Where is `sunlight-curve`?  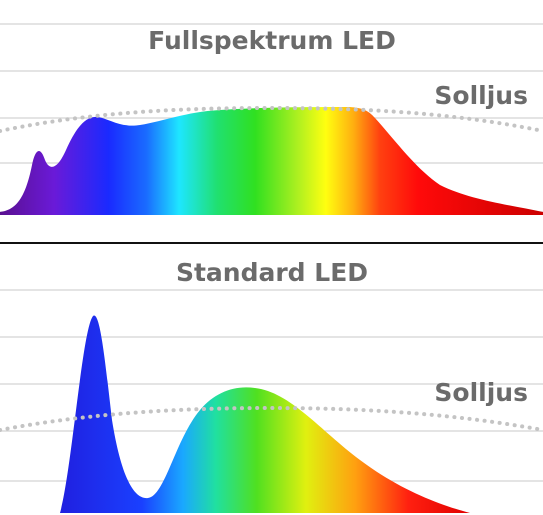 sunlight-curve is located at coordinates (271, 418).